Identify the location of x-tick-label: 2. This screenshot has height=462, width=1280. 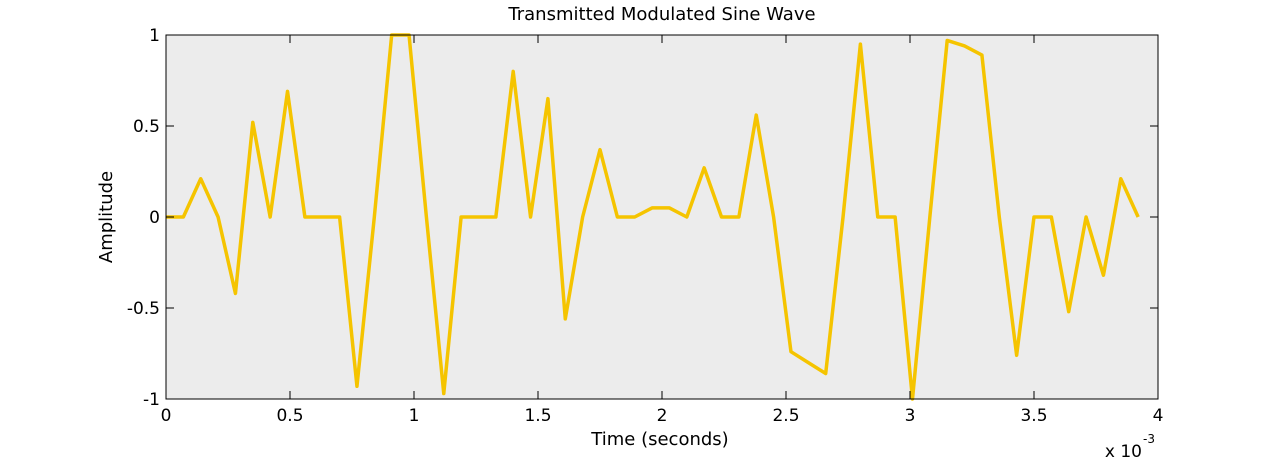
(662, 416).